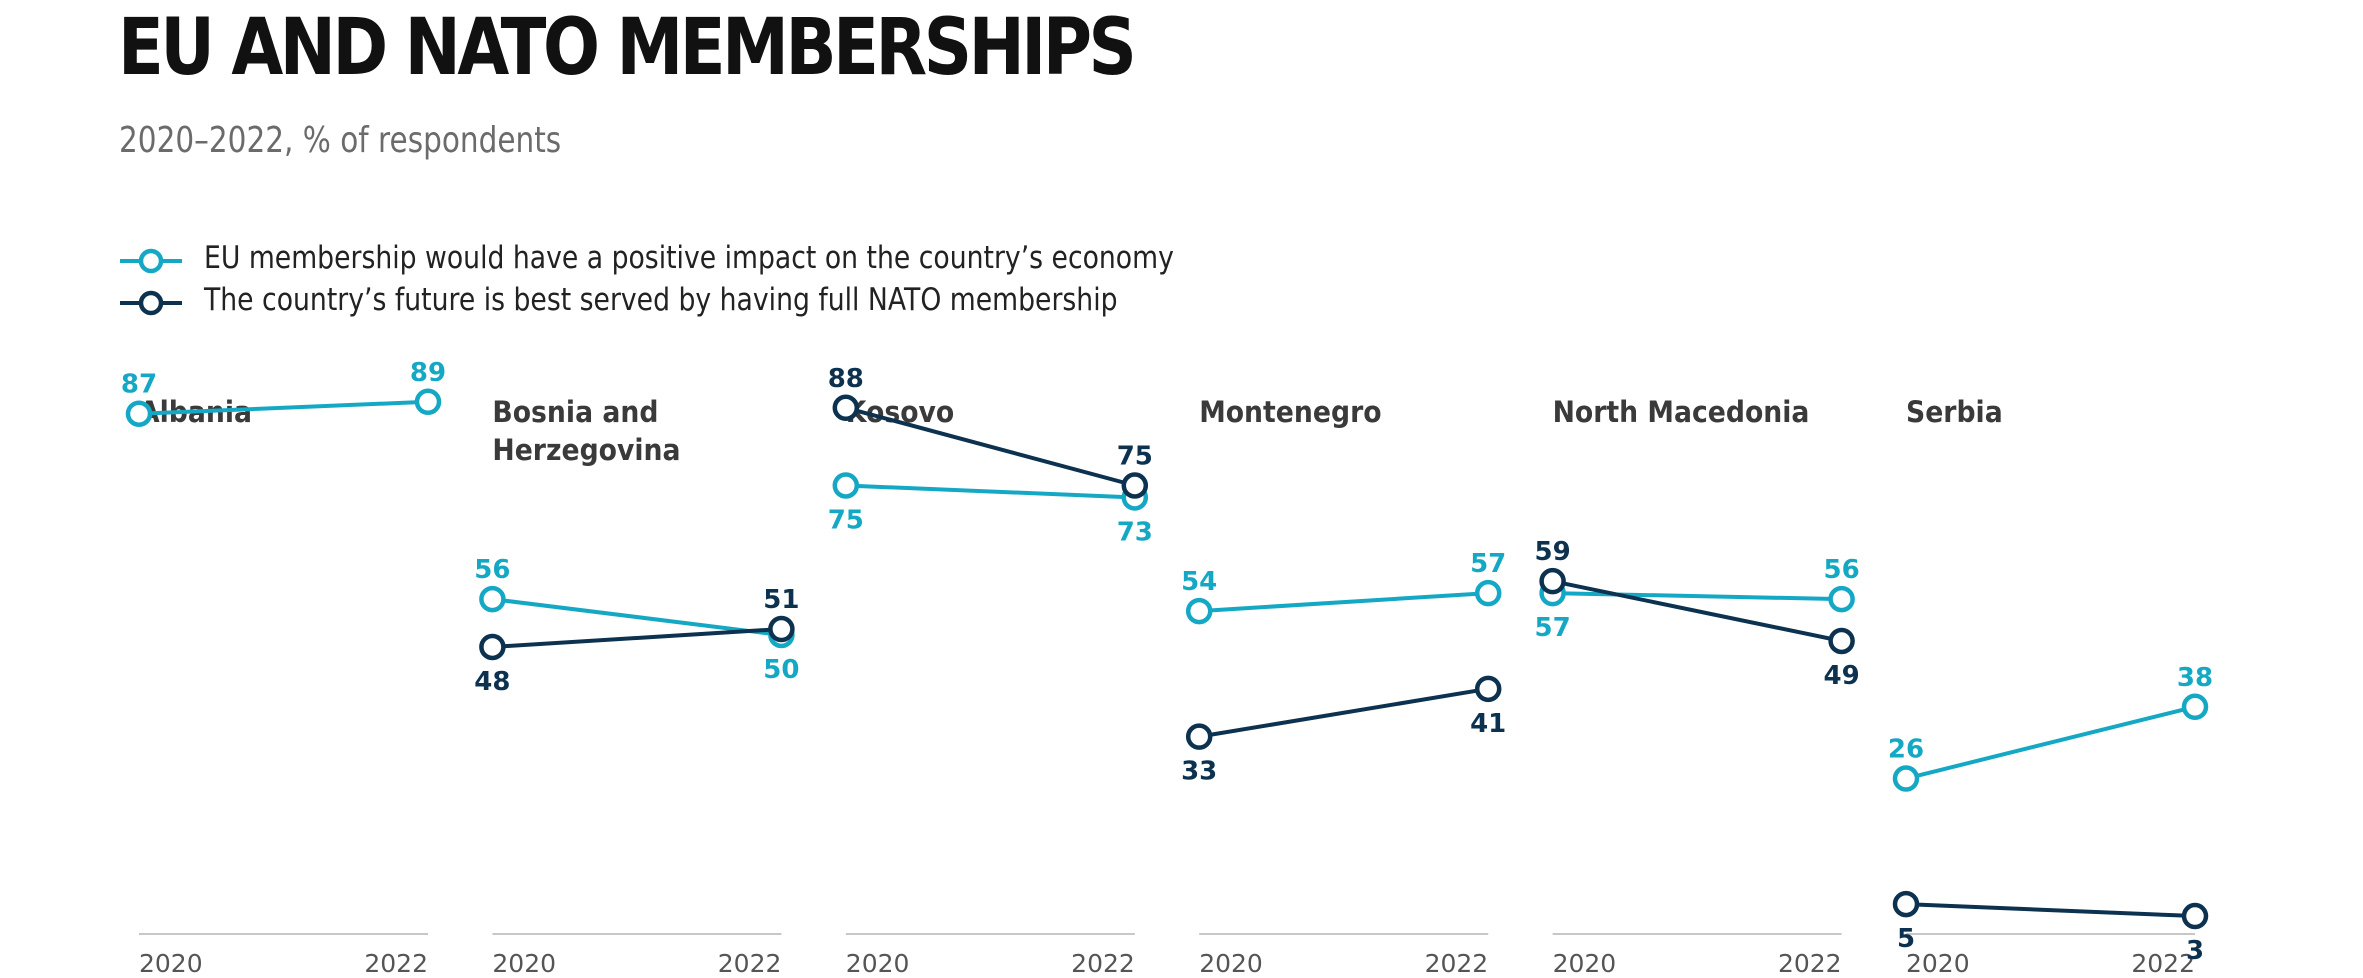 This screenshot has width=2363, height=978. I want to click on eu-data-label: 75, so click(846, 521).